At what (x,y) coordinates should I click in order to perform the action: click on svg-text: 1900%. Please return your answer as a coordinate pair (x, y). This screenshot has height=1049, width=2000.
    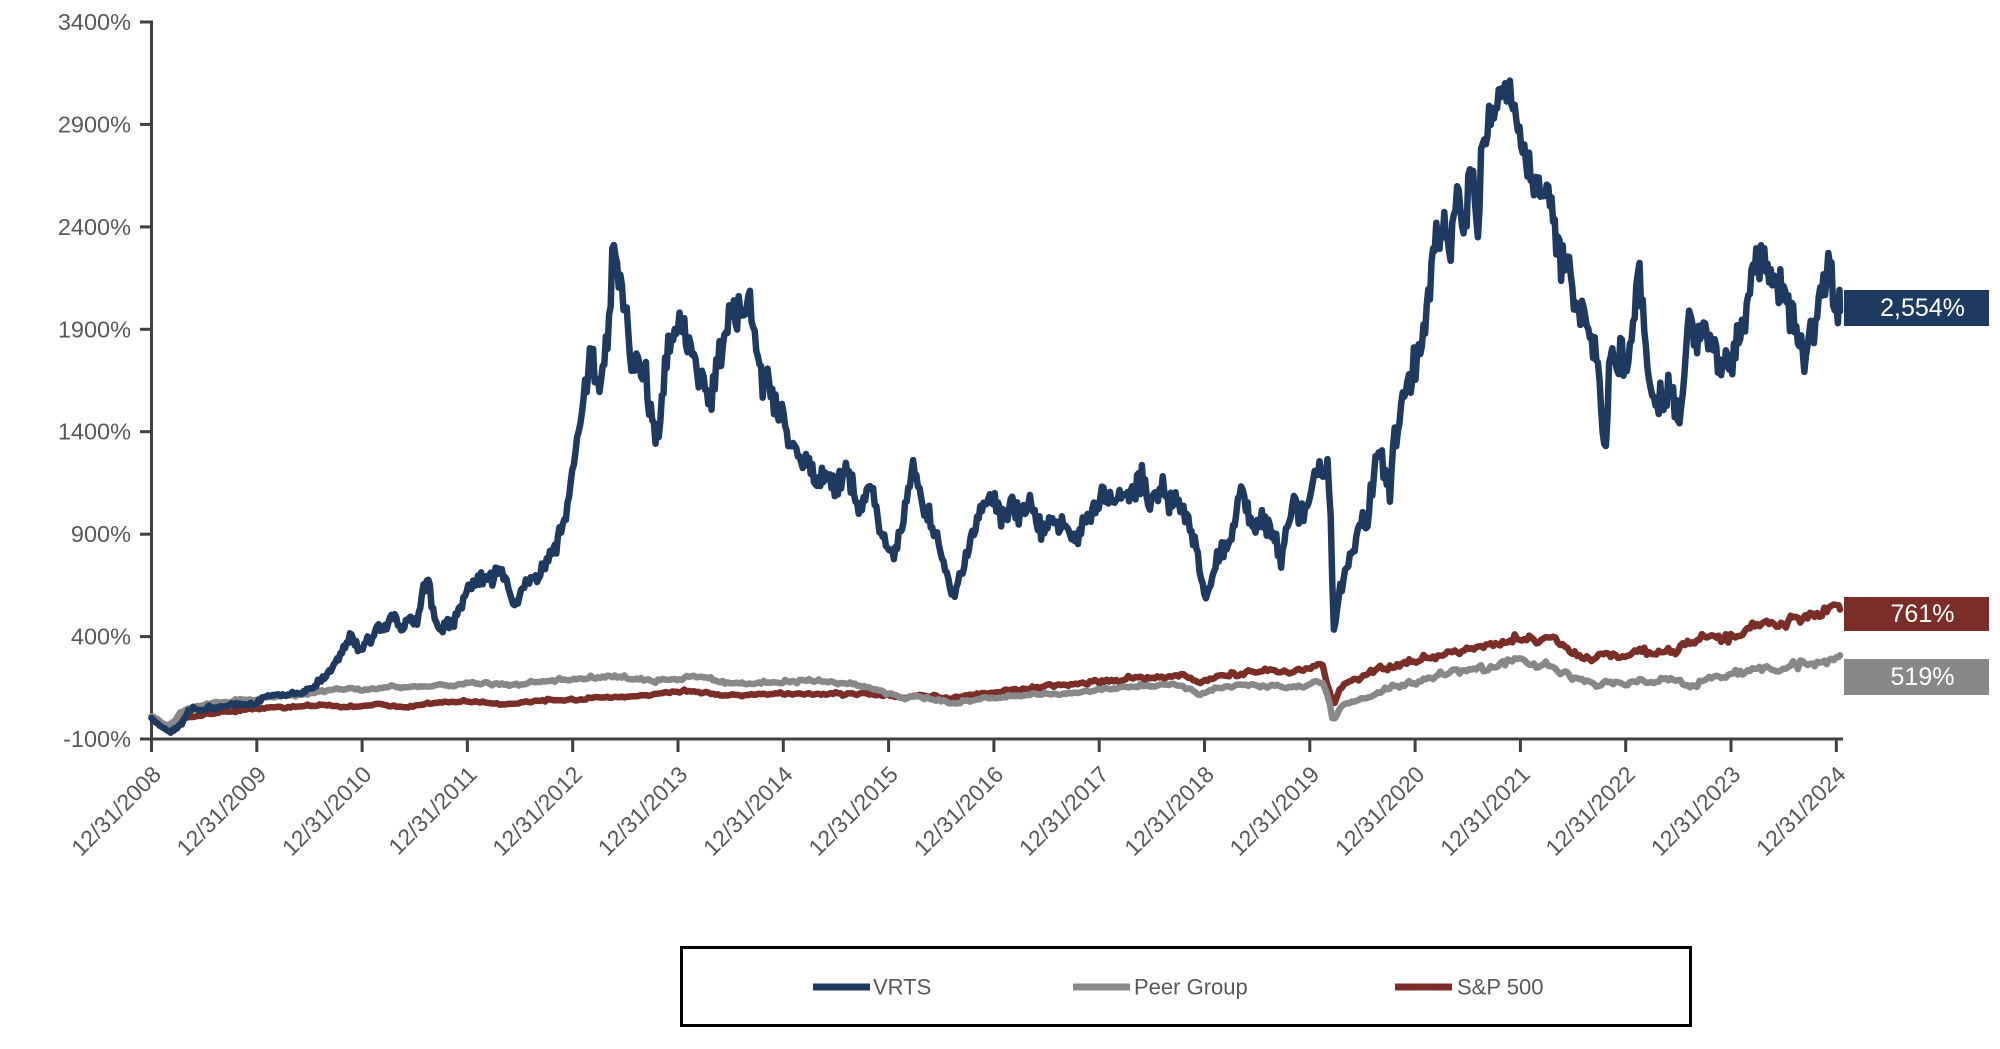
    Looking at the image, I should click on (94, 329).